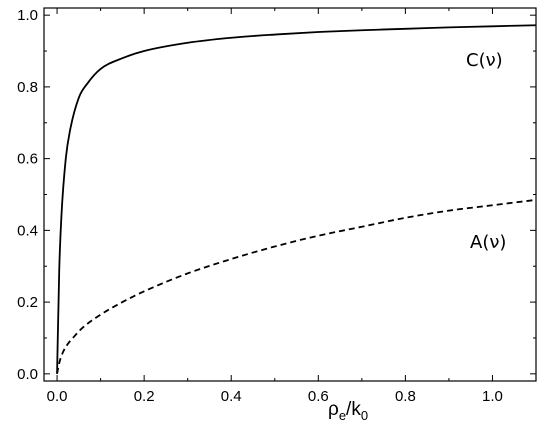 The width and height of the screenshot is (550, 442). What do you see at coordinates (27, 87) in the screenshot?
I see `y-tick-label: 0.8` at bounding box center [27, 87].